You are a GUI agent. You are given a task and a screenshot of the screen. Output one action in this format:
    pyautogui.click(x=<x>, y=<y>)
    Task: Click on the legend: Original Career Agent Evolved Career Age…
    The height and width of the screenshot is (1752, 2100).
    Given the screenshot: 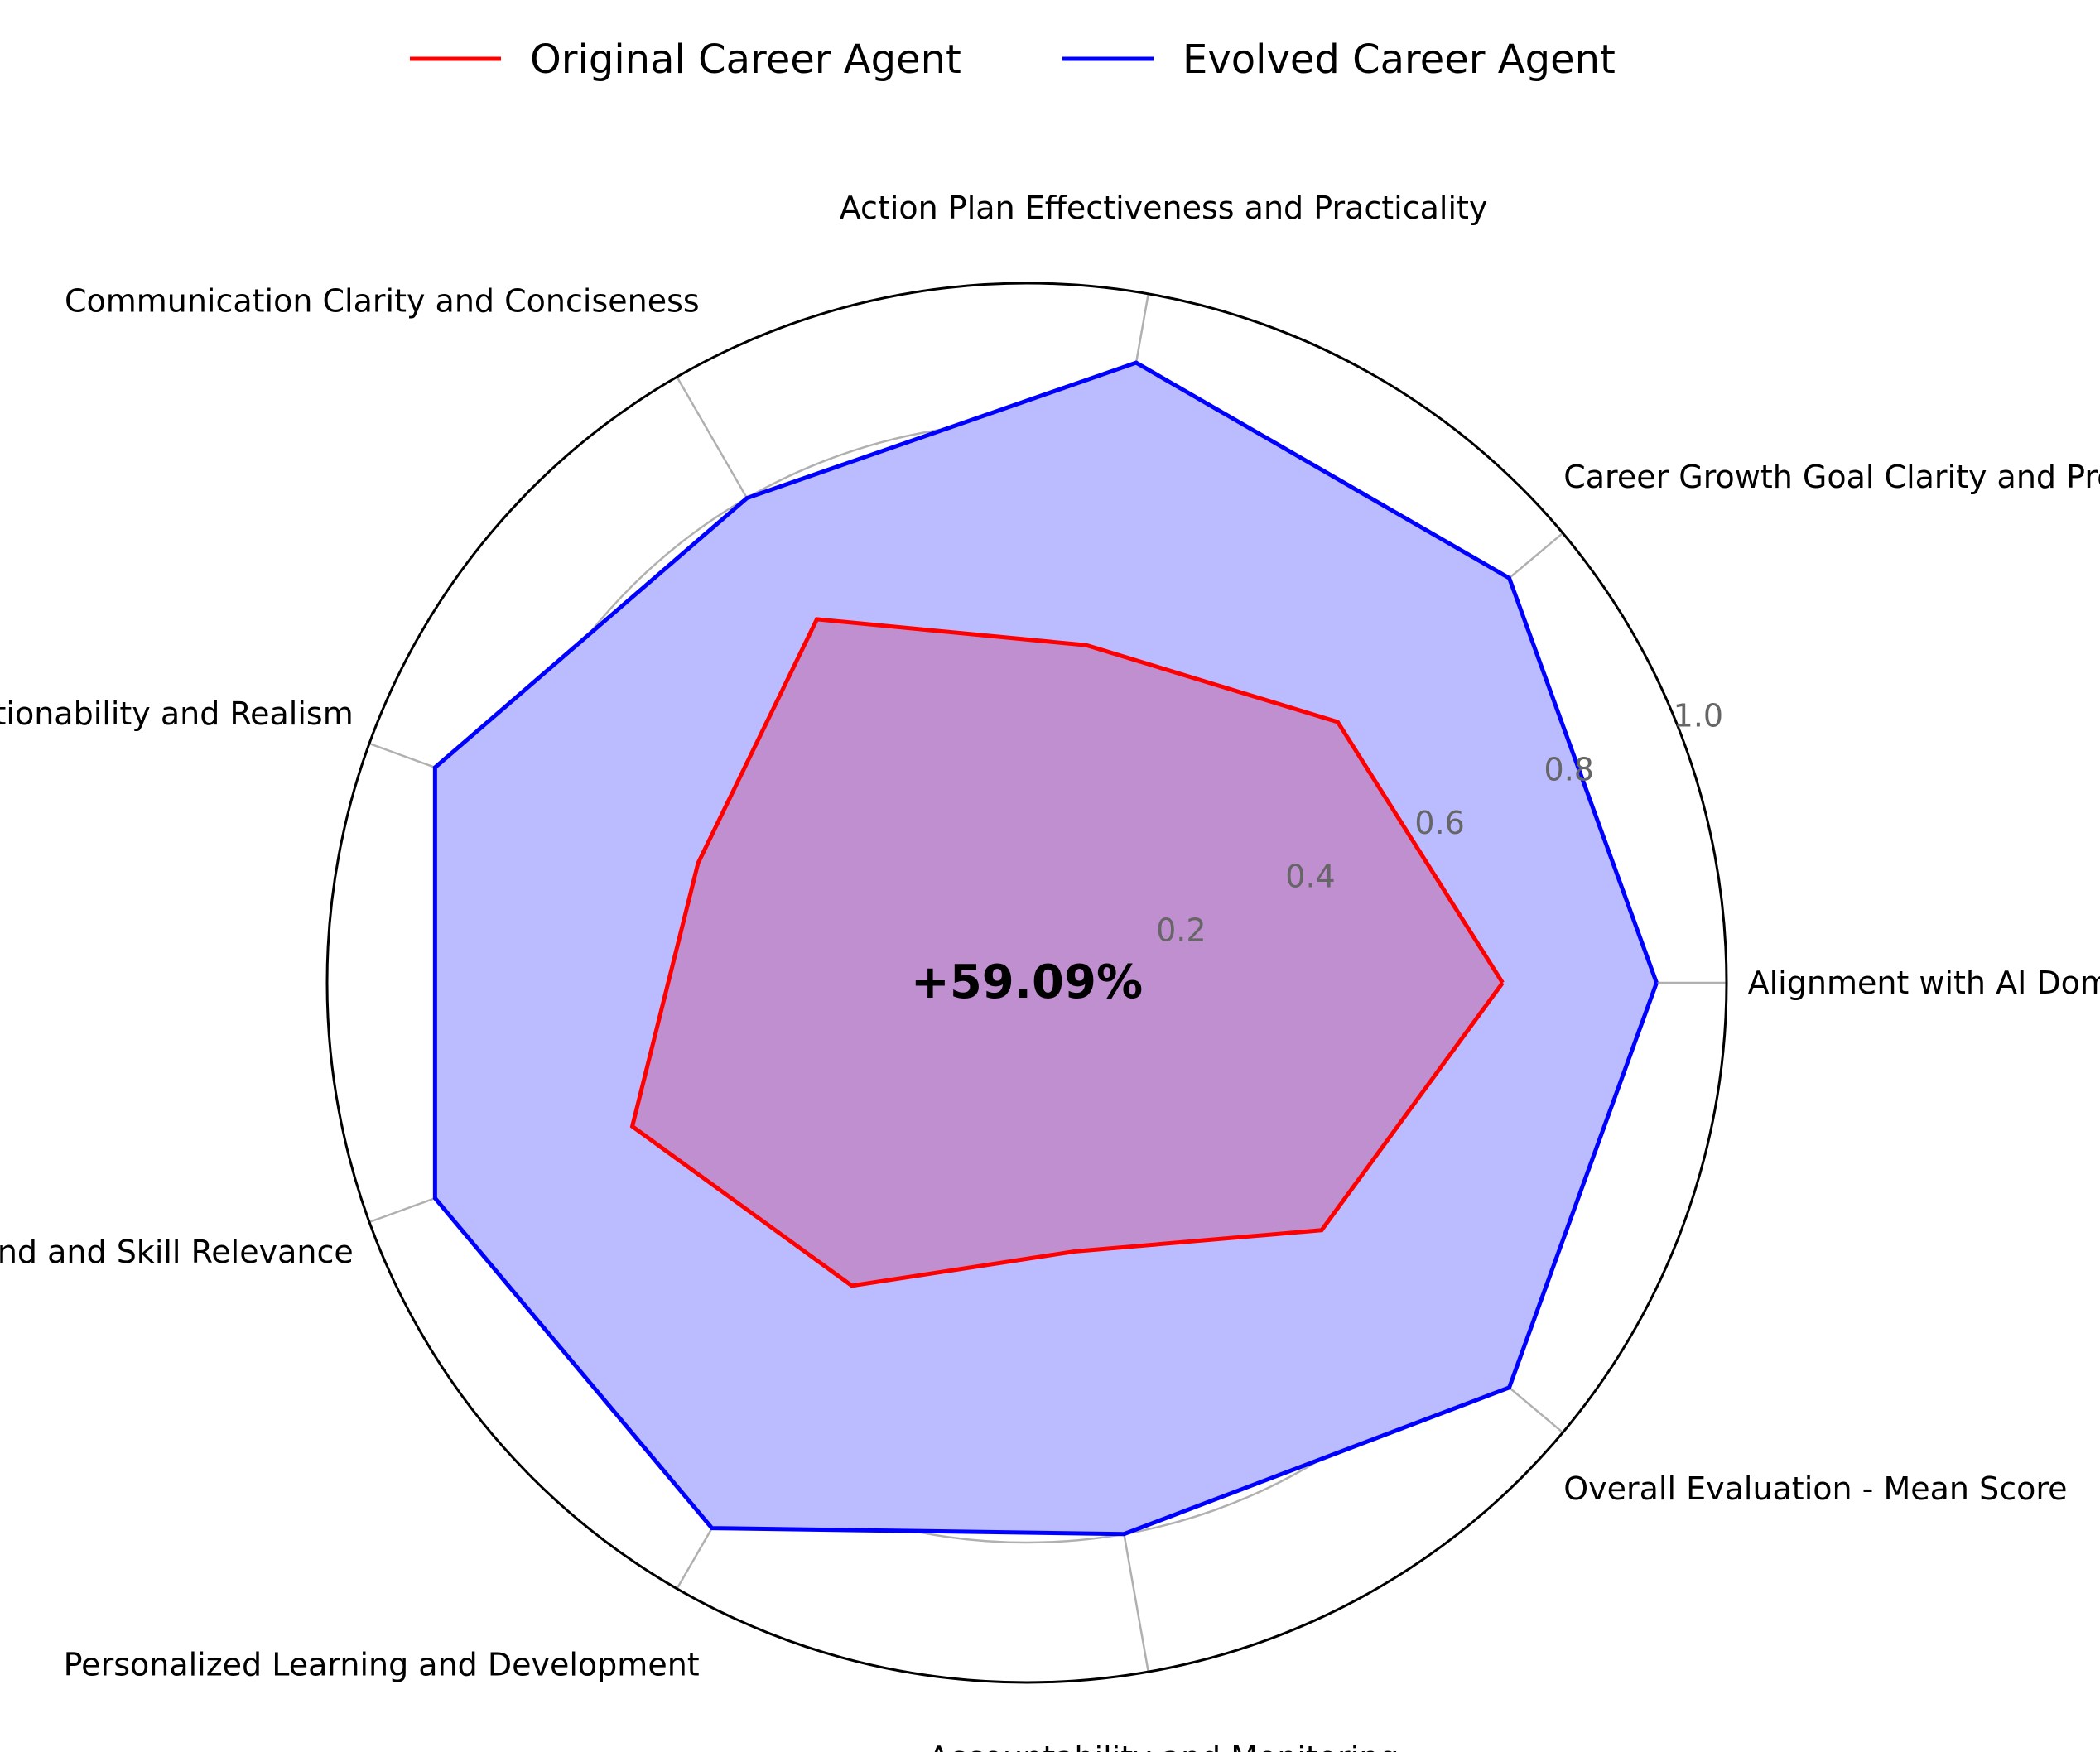 What is the action you would take?
    pyautogui.click(x=1013, y=60)
    